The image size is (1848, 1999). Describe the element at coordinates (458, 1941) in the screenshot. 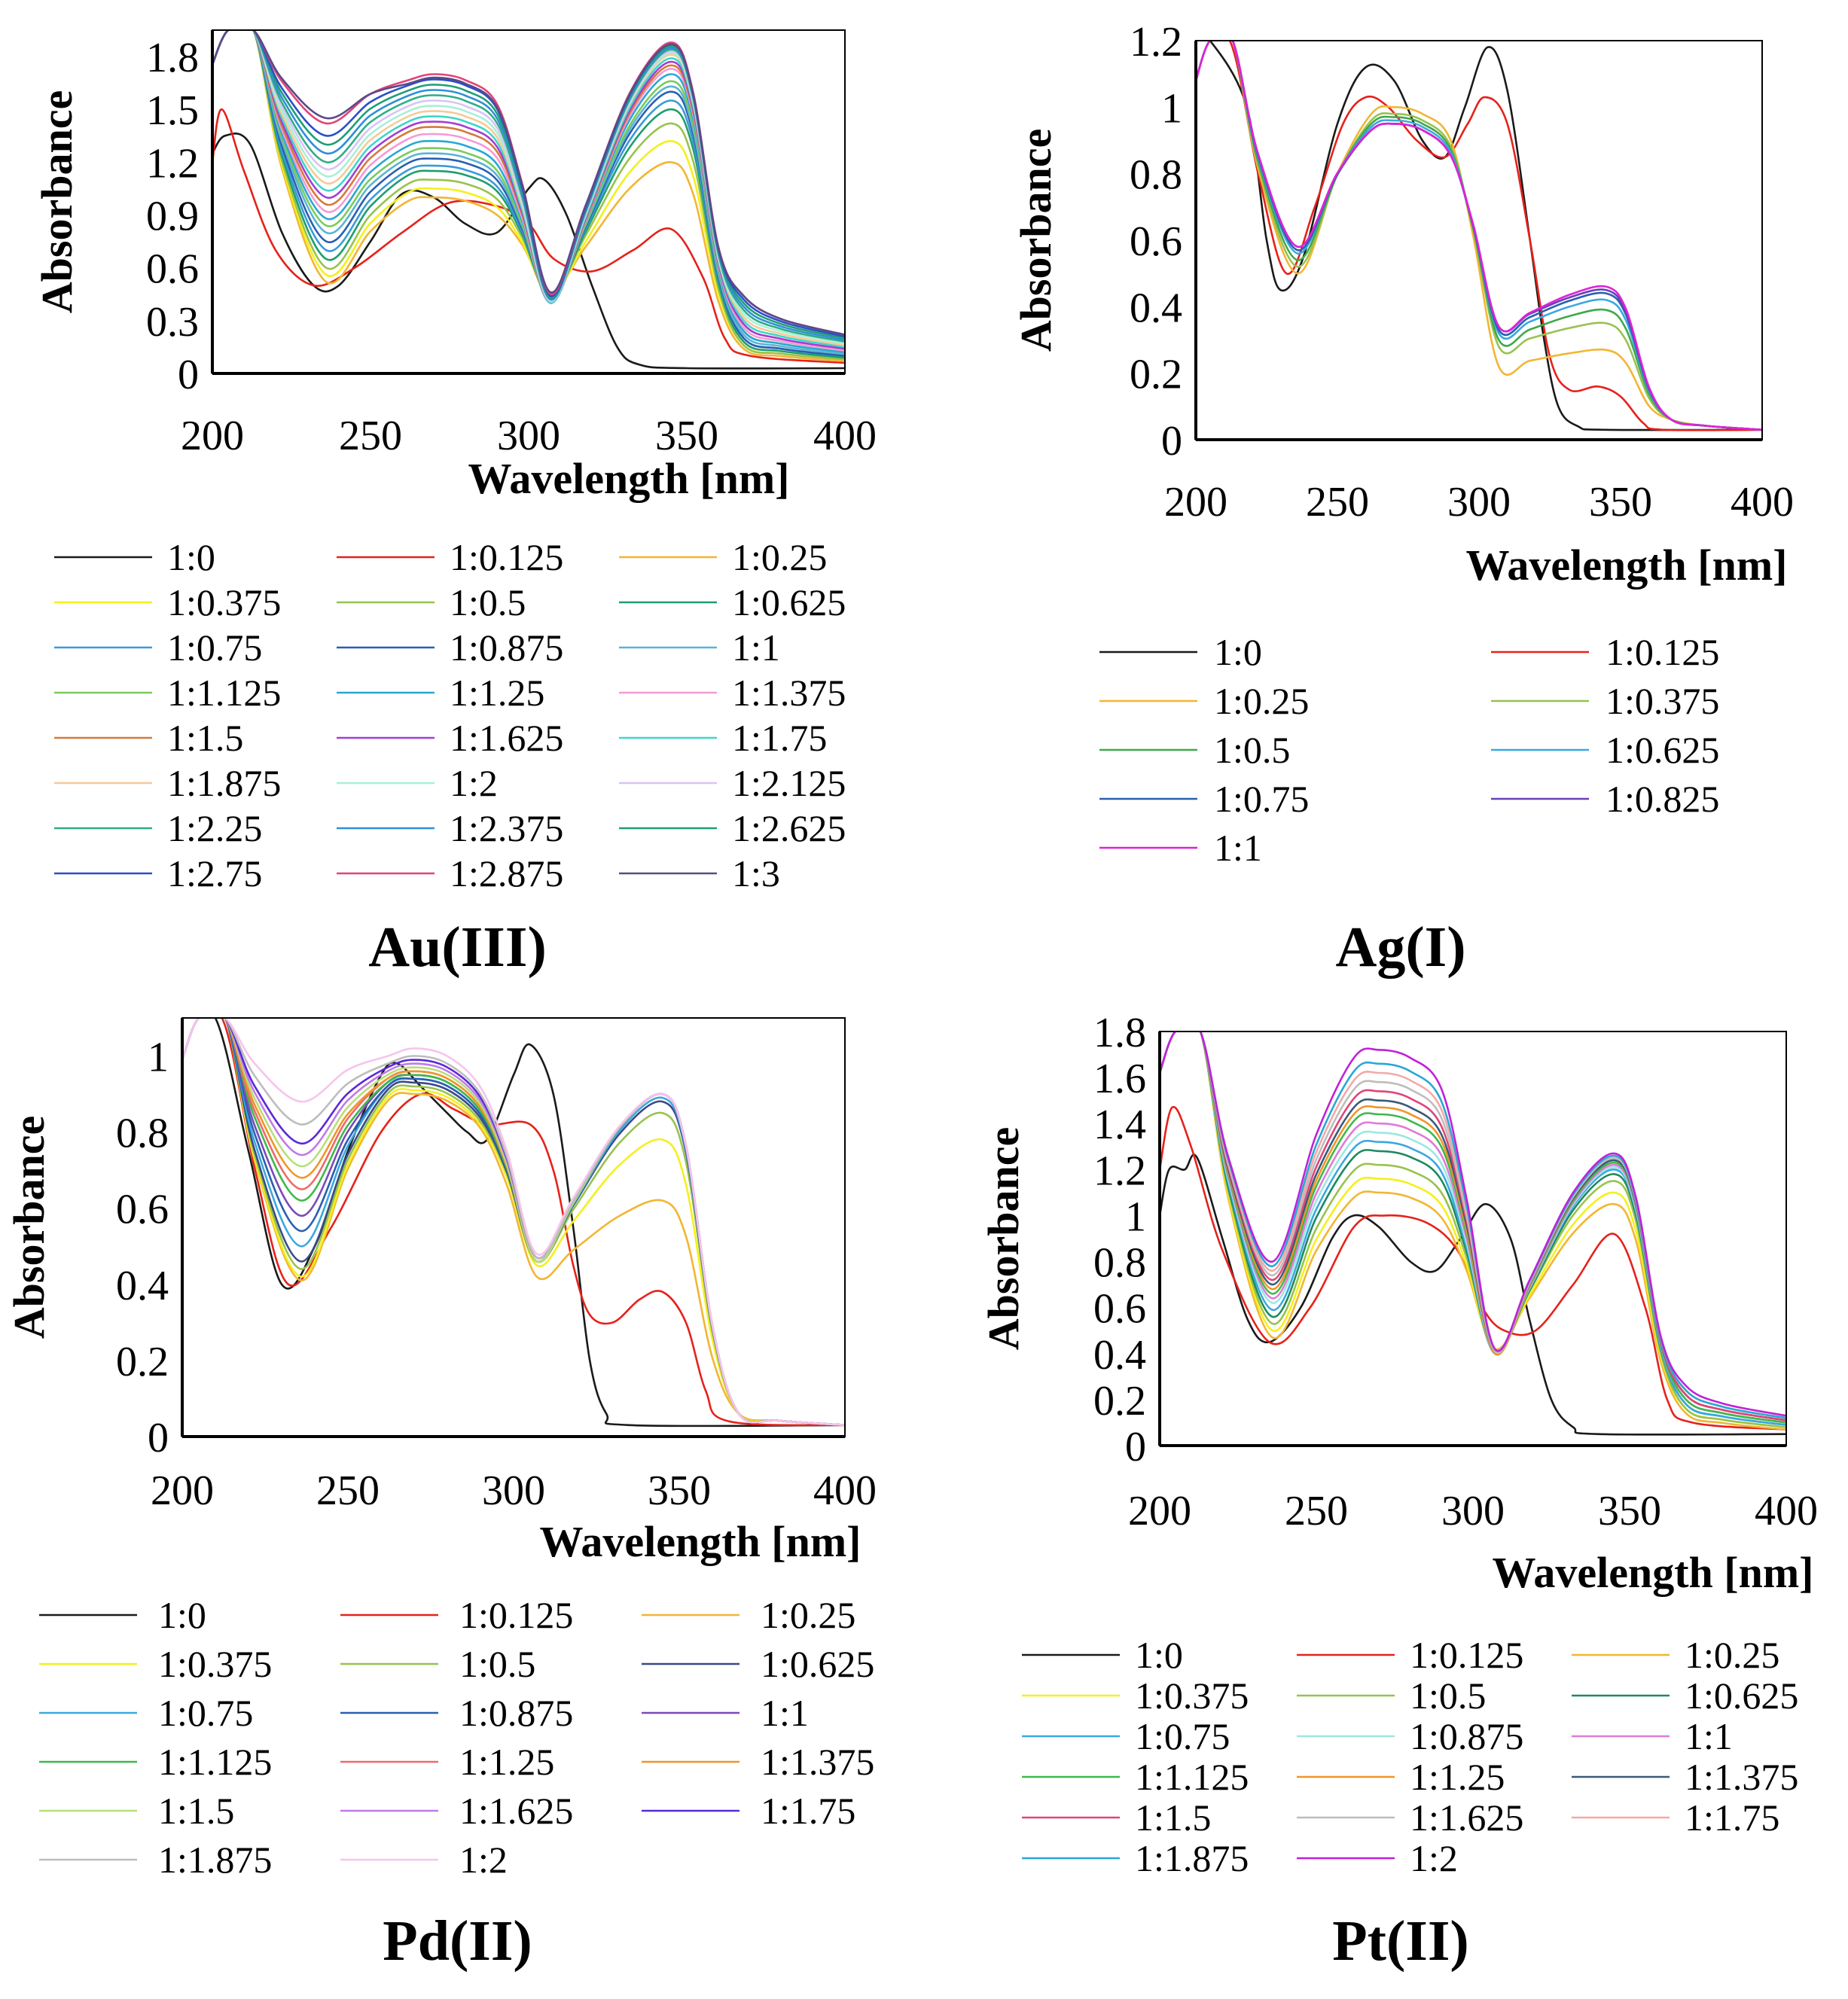

I see `panel-title-pd: Pd(II)` at that location.